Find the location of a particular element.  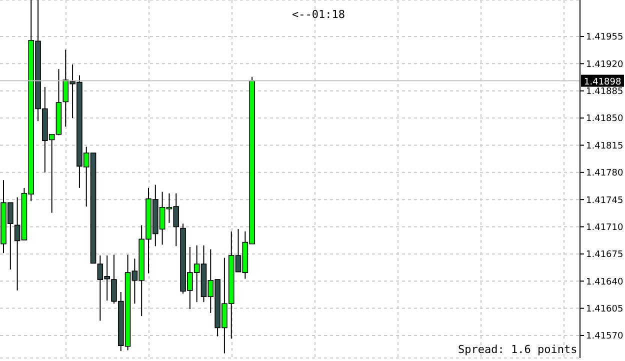

annotation: Spread: 1.6 points is located at coordinates (518, 349).